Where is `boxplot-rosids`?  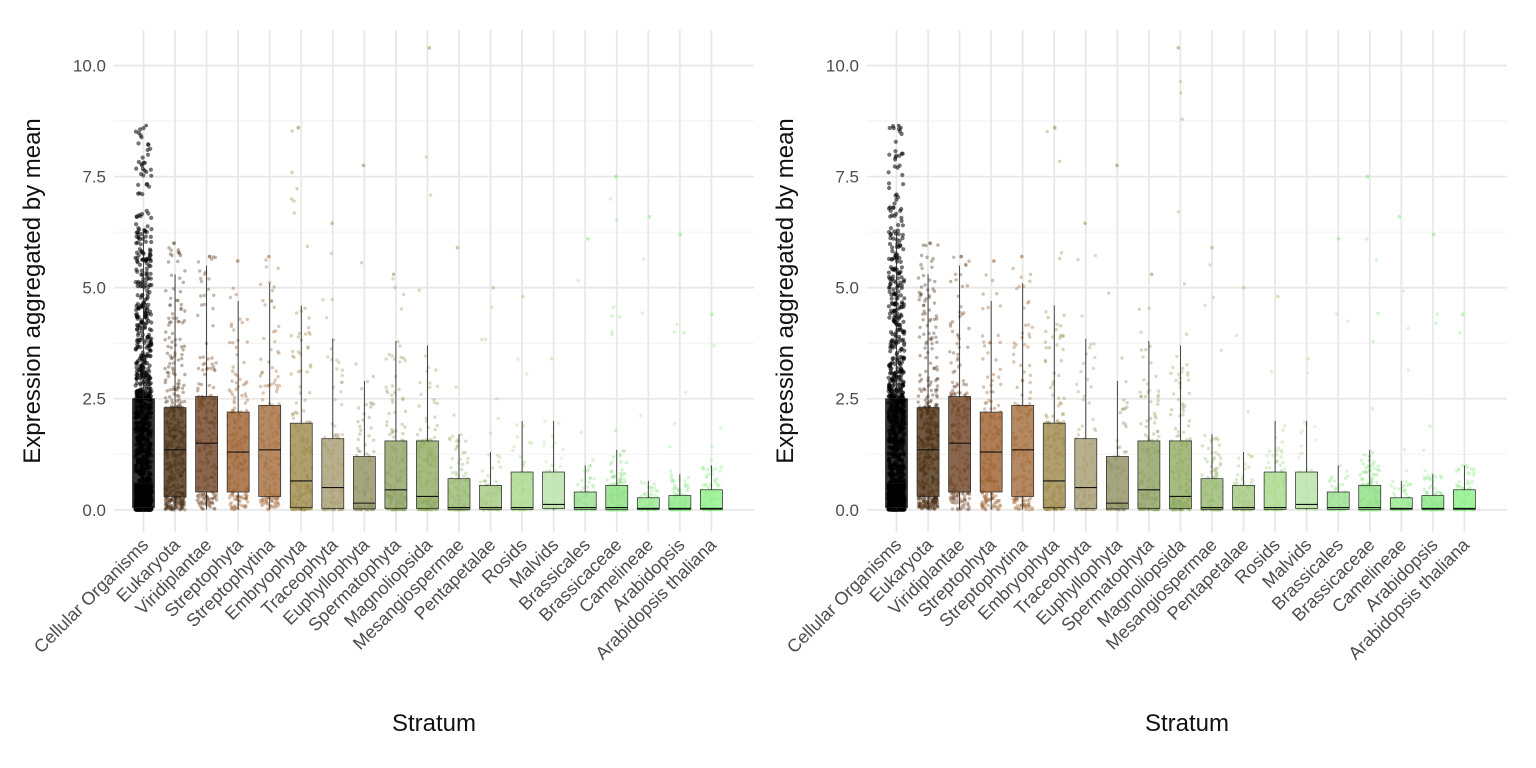 boxplot-rosids is located at coordinates (522, 465).